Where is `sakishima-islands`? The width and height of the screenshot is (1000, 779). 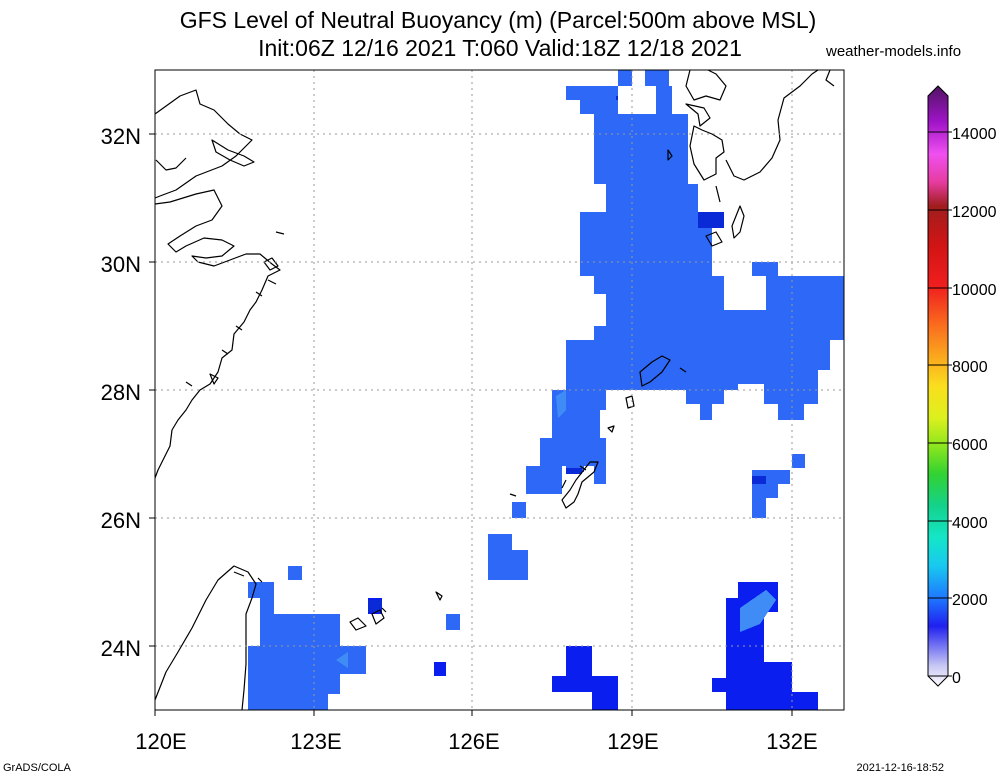 sakishima-islands is located at coordinates (396, 611).